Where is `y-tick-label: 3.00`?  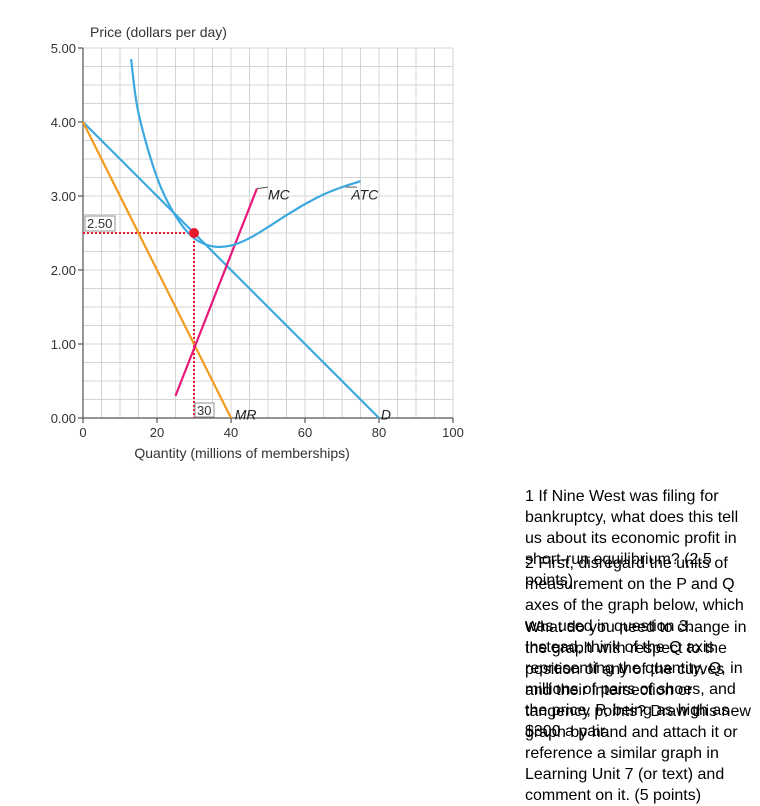 y-tick-label: 3.00 is located at coordinates (63, 196).